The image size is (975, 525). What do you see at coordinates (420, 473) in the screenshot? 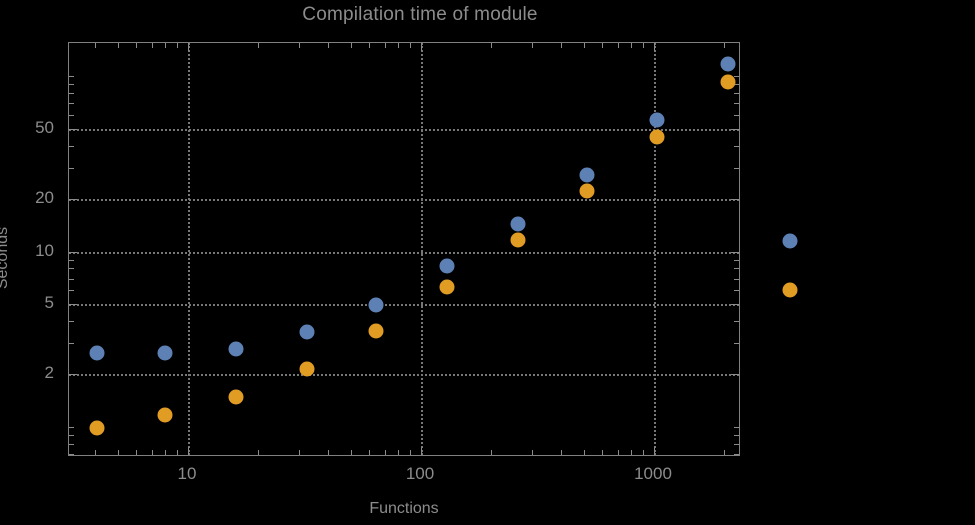
I see `x-tick-label-100: 100` at bounding box center [420, 473].